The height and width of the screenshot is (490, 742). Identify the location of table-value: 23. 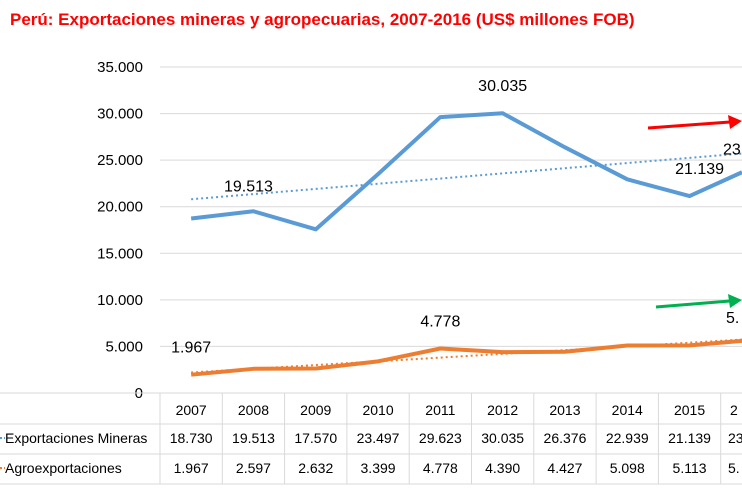
(735, 438).